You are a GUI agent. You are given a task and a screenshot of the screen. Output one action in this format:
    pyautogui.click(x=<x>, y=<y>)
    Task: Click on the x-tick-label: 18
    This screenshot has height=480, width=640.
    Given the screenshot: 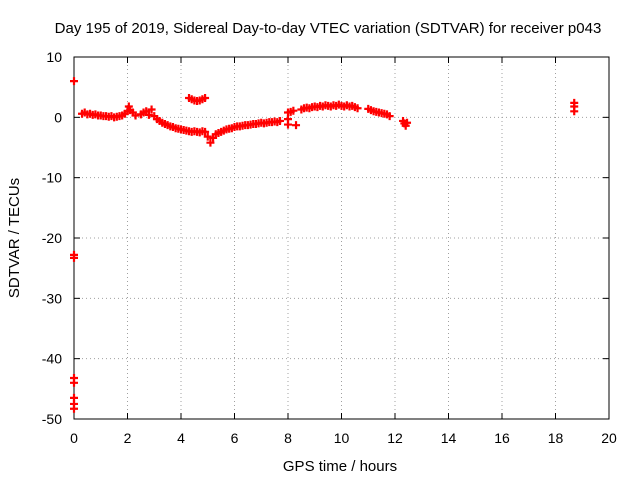 What is the action you would take?
    pyautogui.click(x=556, y=438)
    